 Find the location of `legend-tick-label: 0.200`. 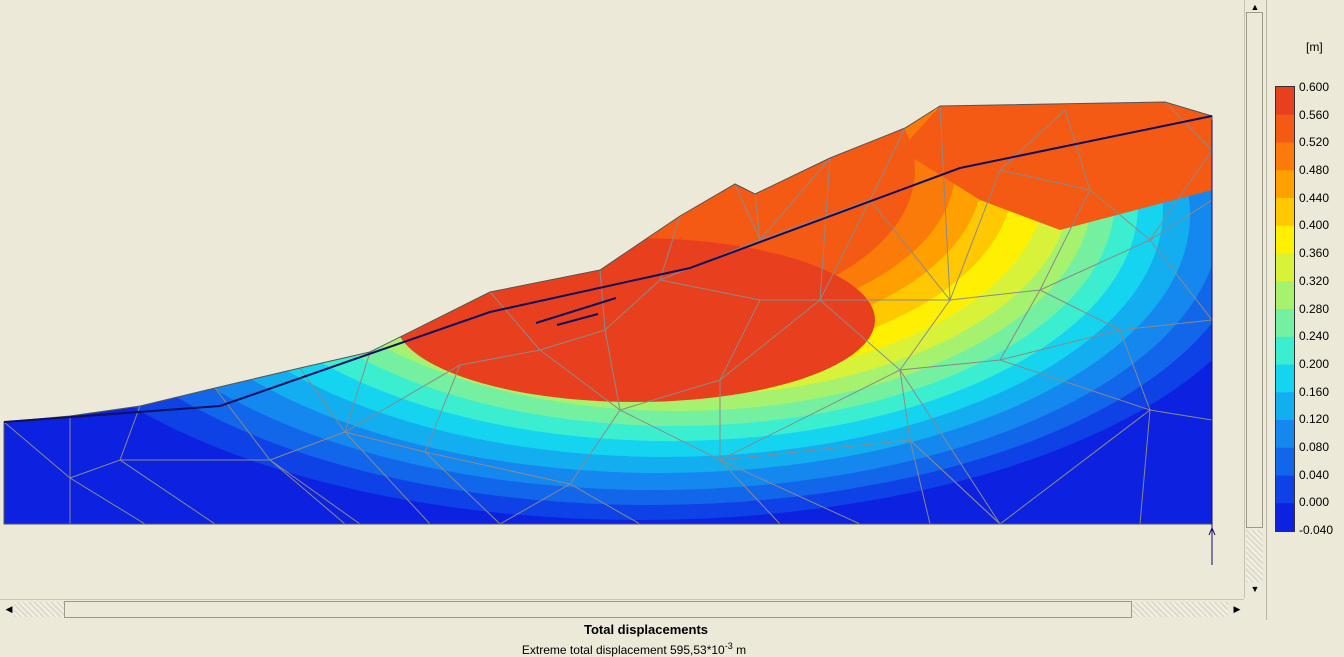

legend-tick-label: 0.200 is located at coordinates (1314, 363).